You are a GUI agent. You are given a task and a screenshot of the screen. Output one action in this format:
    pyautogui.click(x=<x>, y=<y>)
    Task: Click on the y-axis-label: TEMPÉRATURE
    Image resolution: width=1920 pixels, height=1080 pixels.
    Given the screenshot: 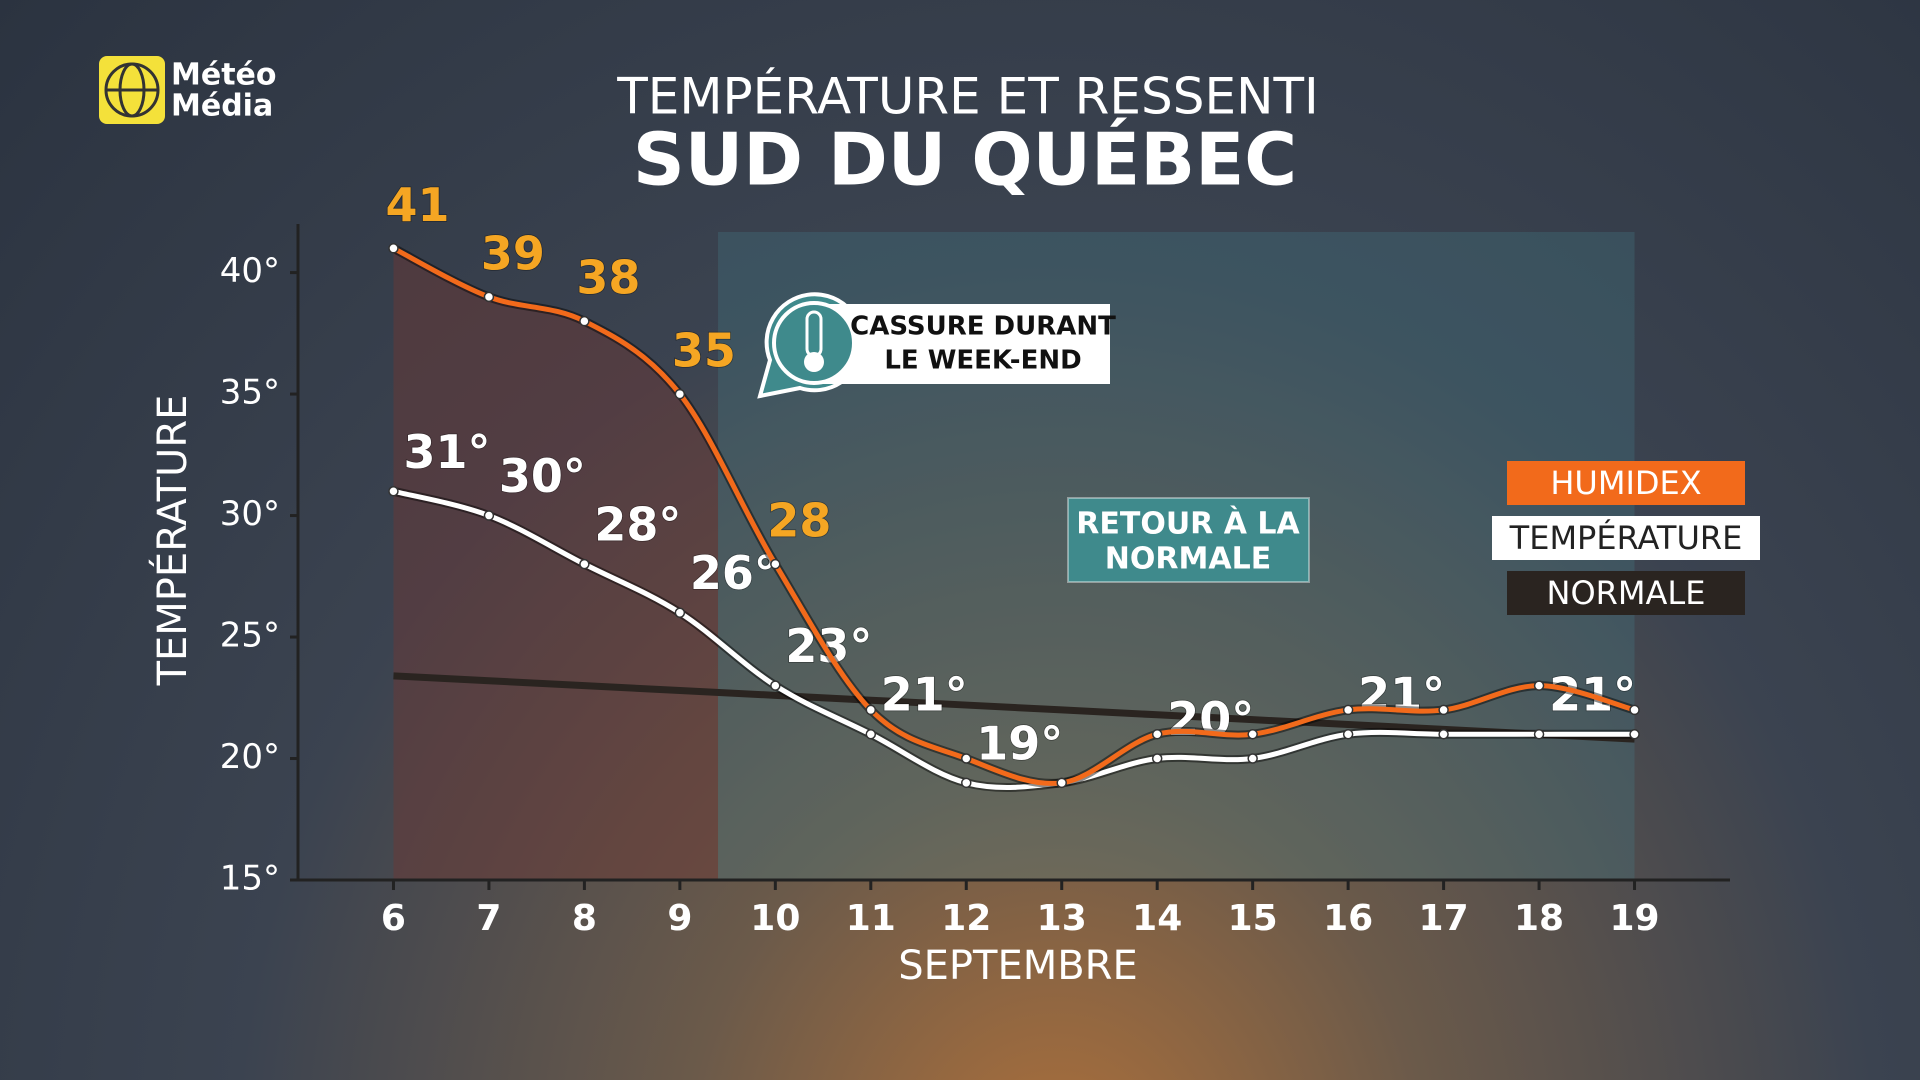 What is the action you would take?
    pyautogui.click(x=172, y=541)
    